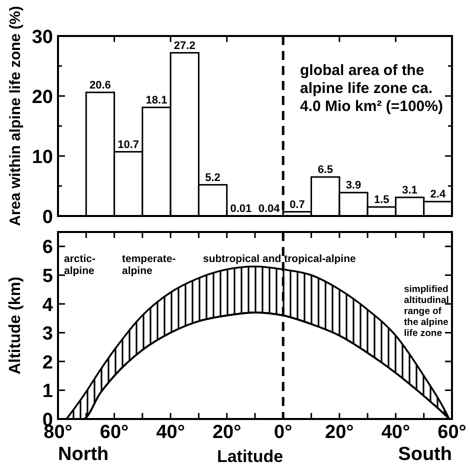 Image resolution: width=470 pixels, height=469 pixels. I want to click on y-tick-label: 10, so click(42, 157).